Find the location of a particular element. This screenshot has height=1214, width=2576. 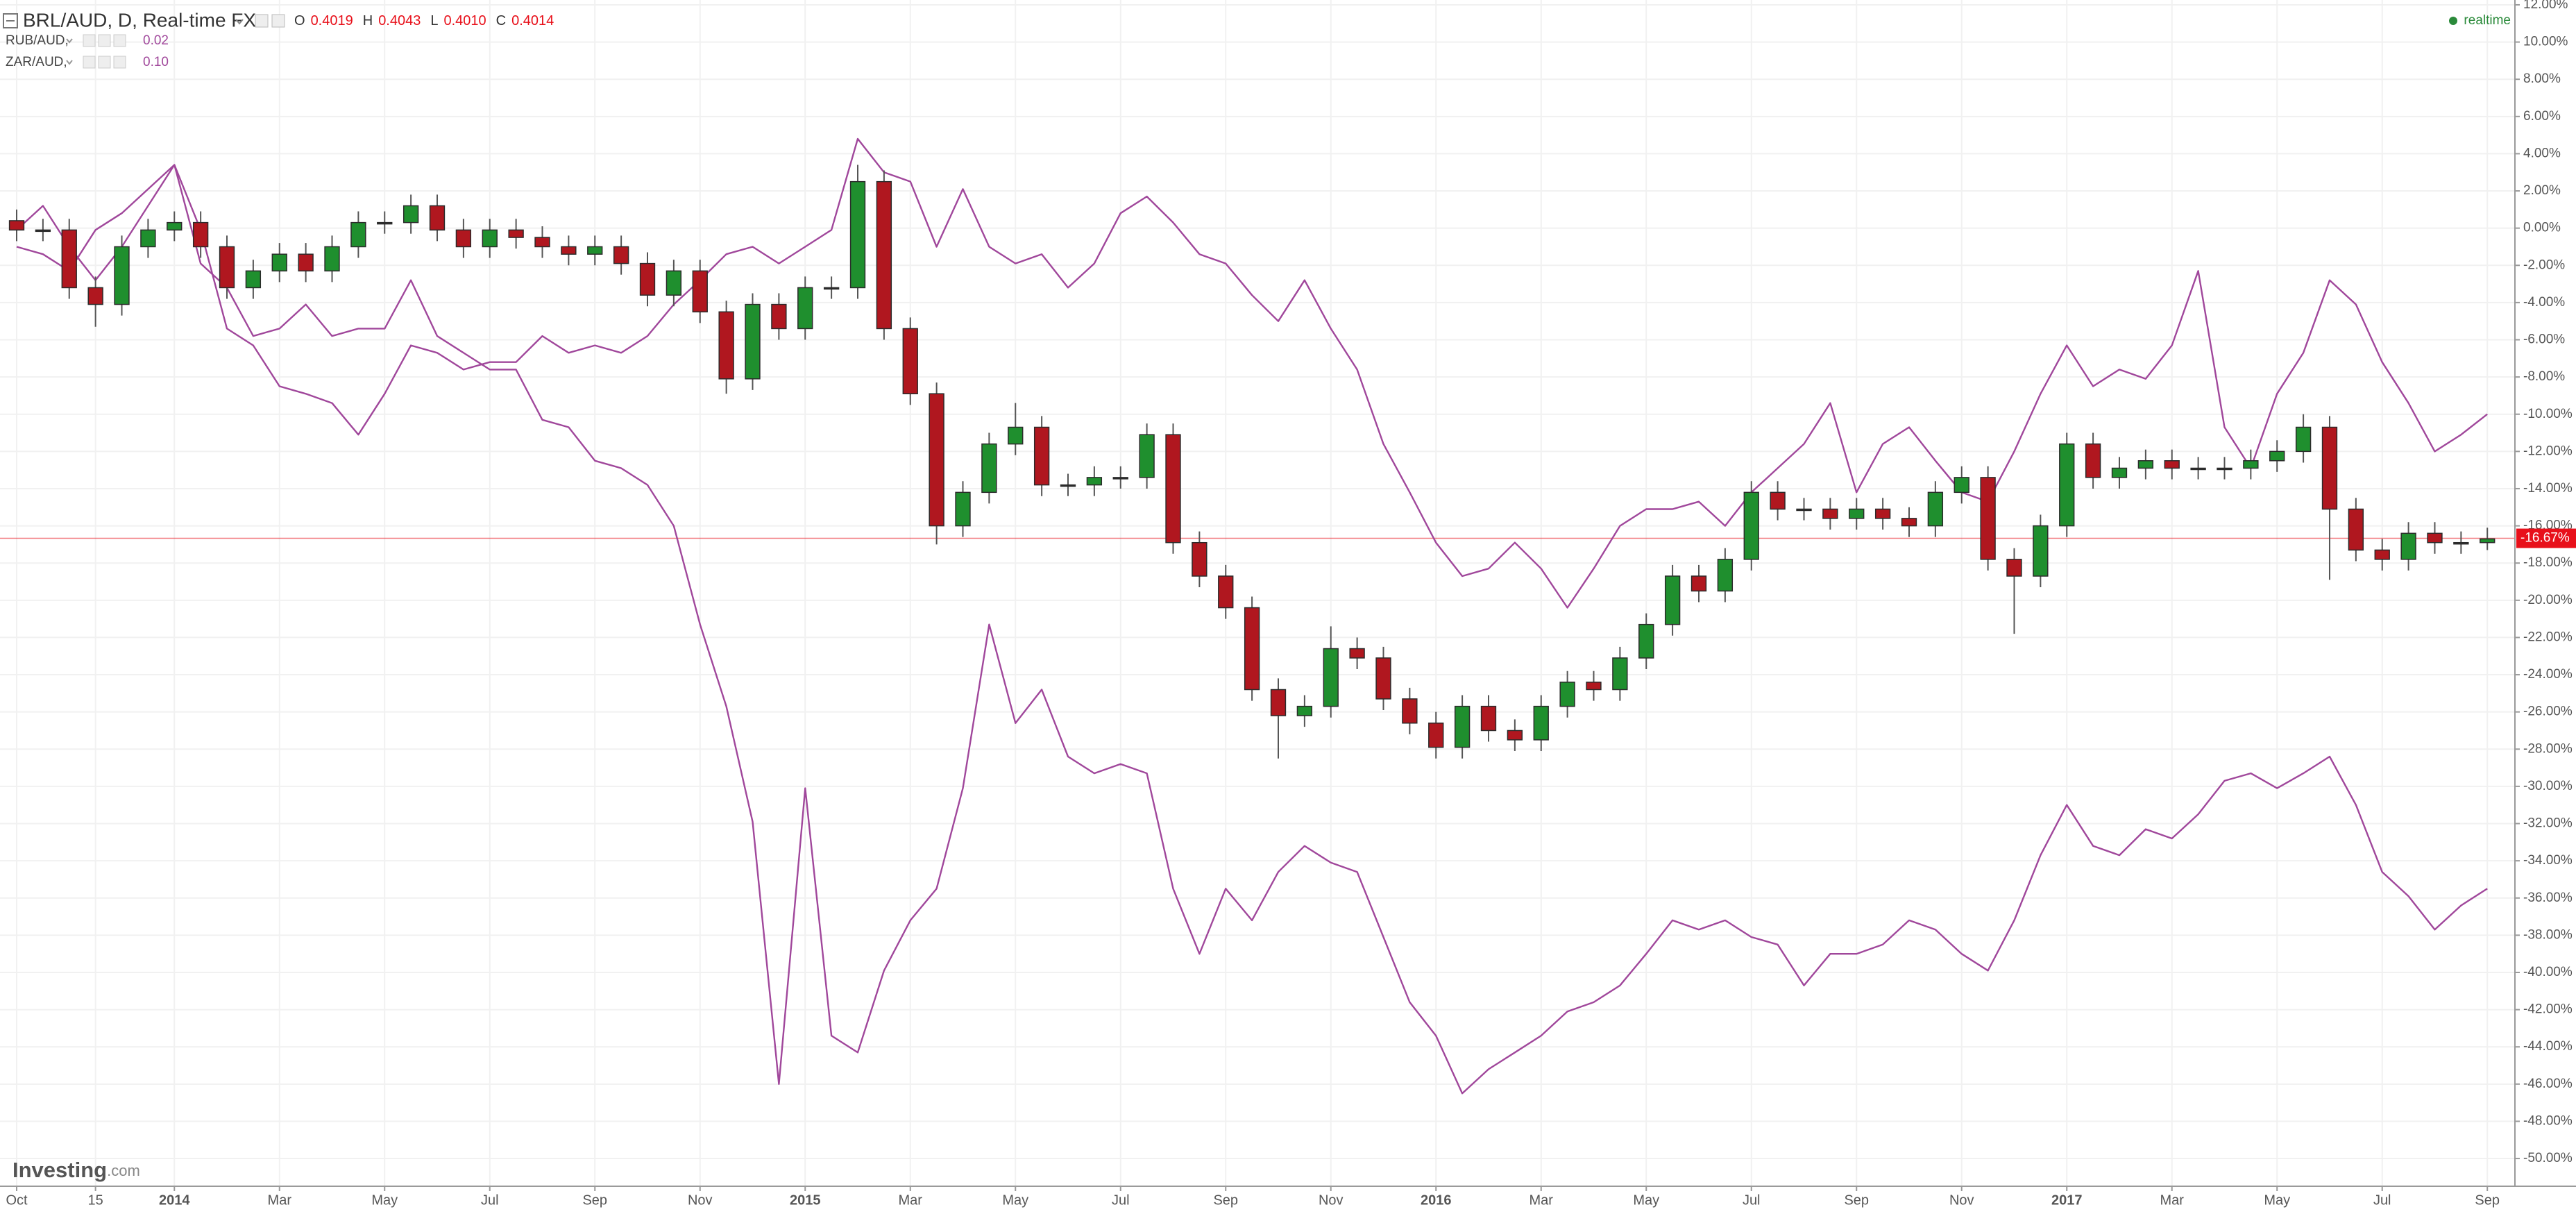

y-tick-label: -2.00% is located at coordinates (2544, 265).